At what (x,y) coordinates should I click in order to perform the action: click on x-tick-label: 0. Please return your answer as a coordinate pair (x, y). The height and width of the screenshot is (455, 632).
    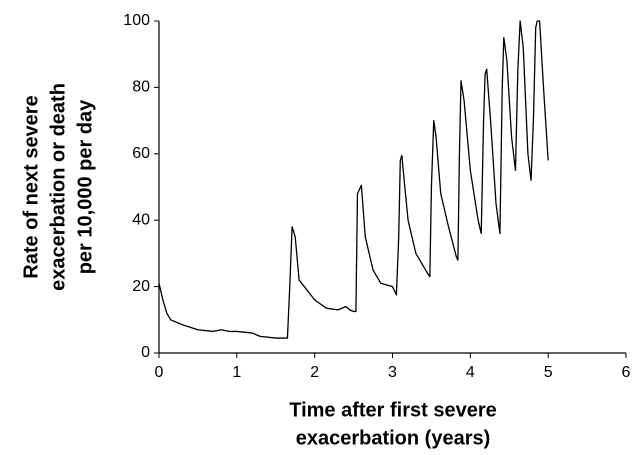
    Looking at the image, I should click on (159, 372).